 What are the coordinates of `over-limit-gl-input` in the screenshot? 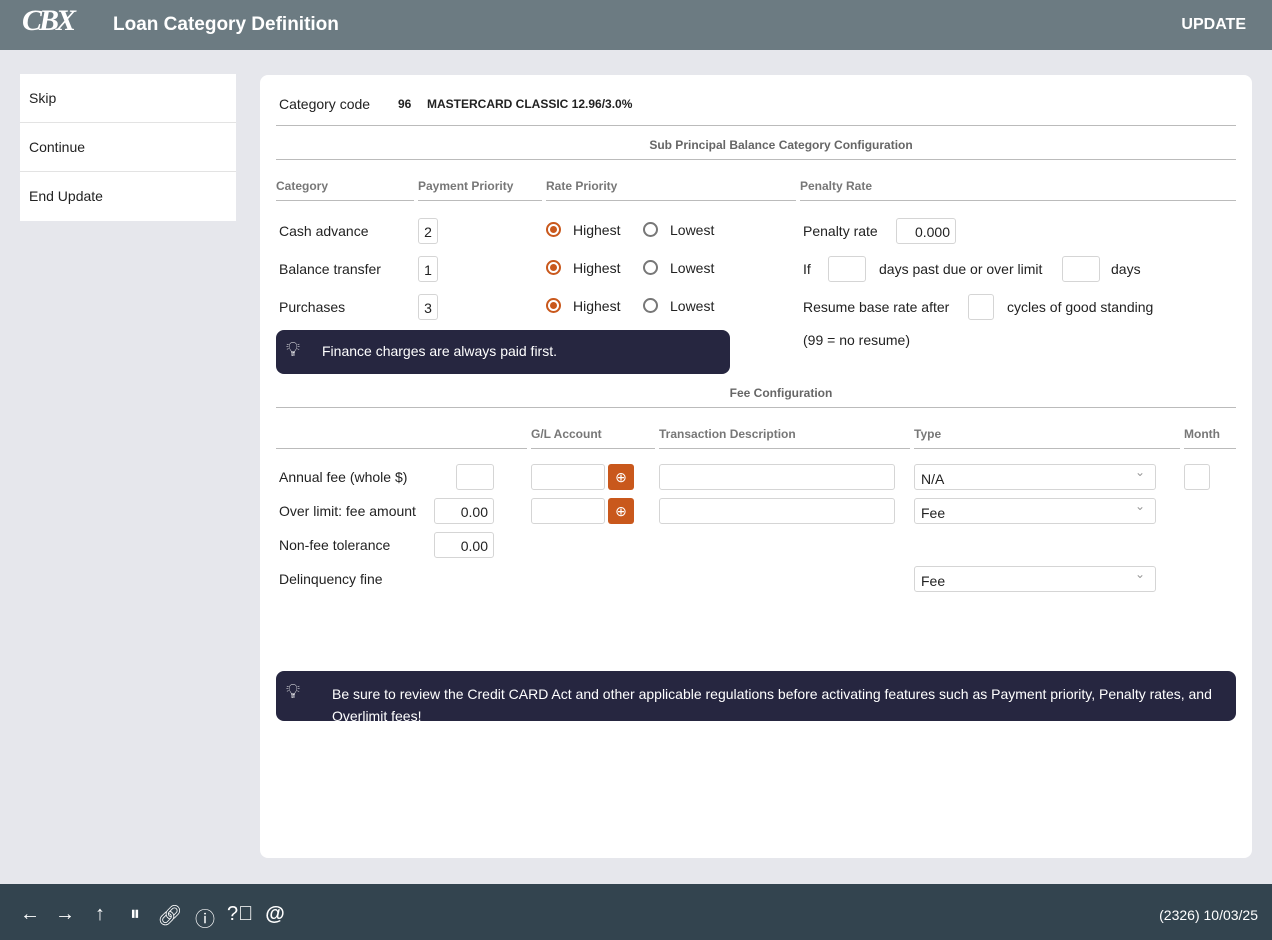 It's located at (568, 511).